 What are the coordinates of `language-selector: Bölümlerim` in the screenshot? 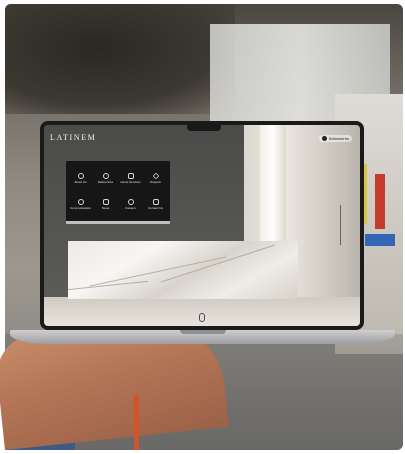 It's located at (335, 138).